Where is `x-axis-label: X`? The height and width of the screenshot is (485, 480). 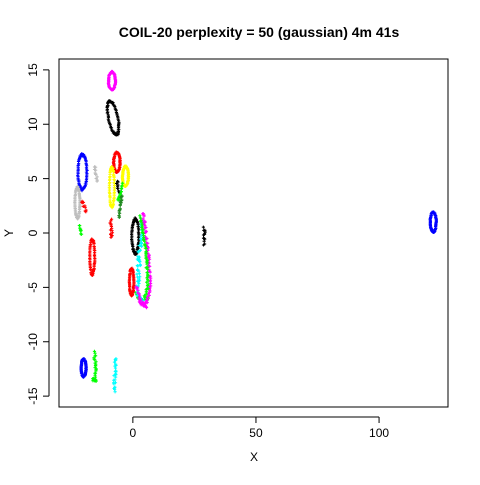 x-axis-label: X is located at coordinates (254, 457).